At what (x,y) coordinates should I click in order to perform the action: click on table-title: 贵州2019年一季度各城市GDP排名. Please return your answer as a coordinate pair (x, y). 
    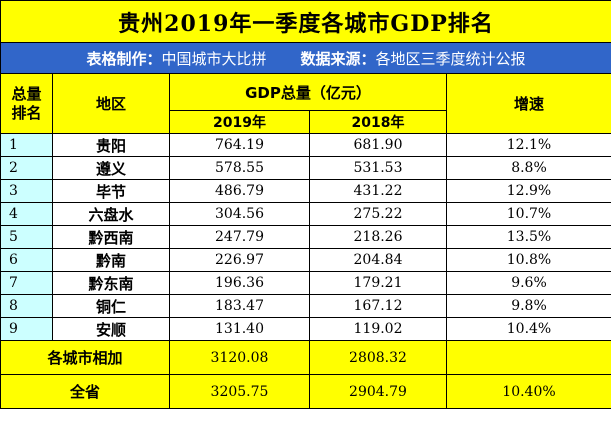
    Looking at the image, I should click on (305, 21).